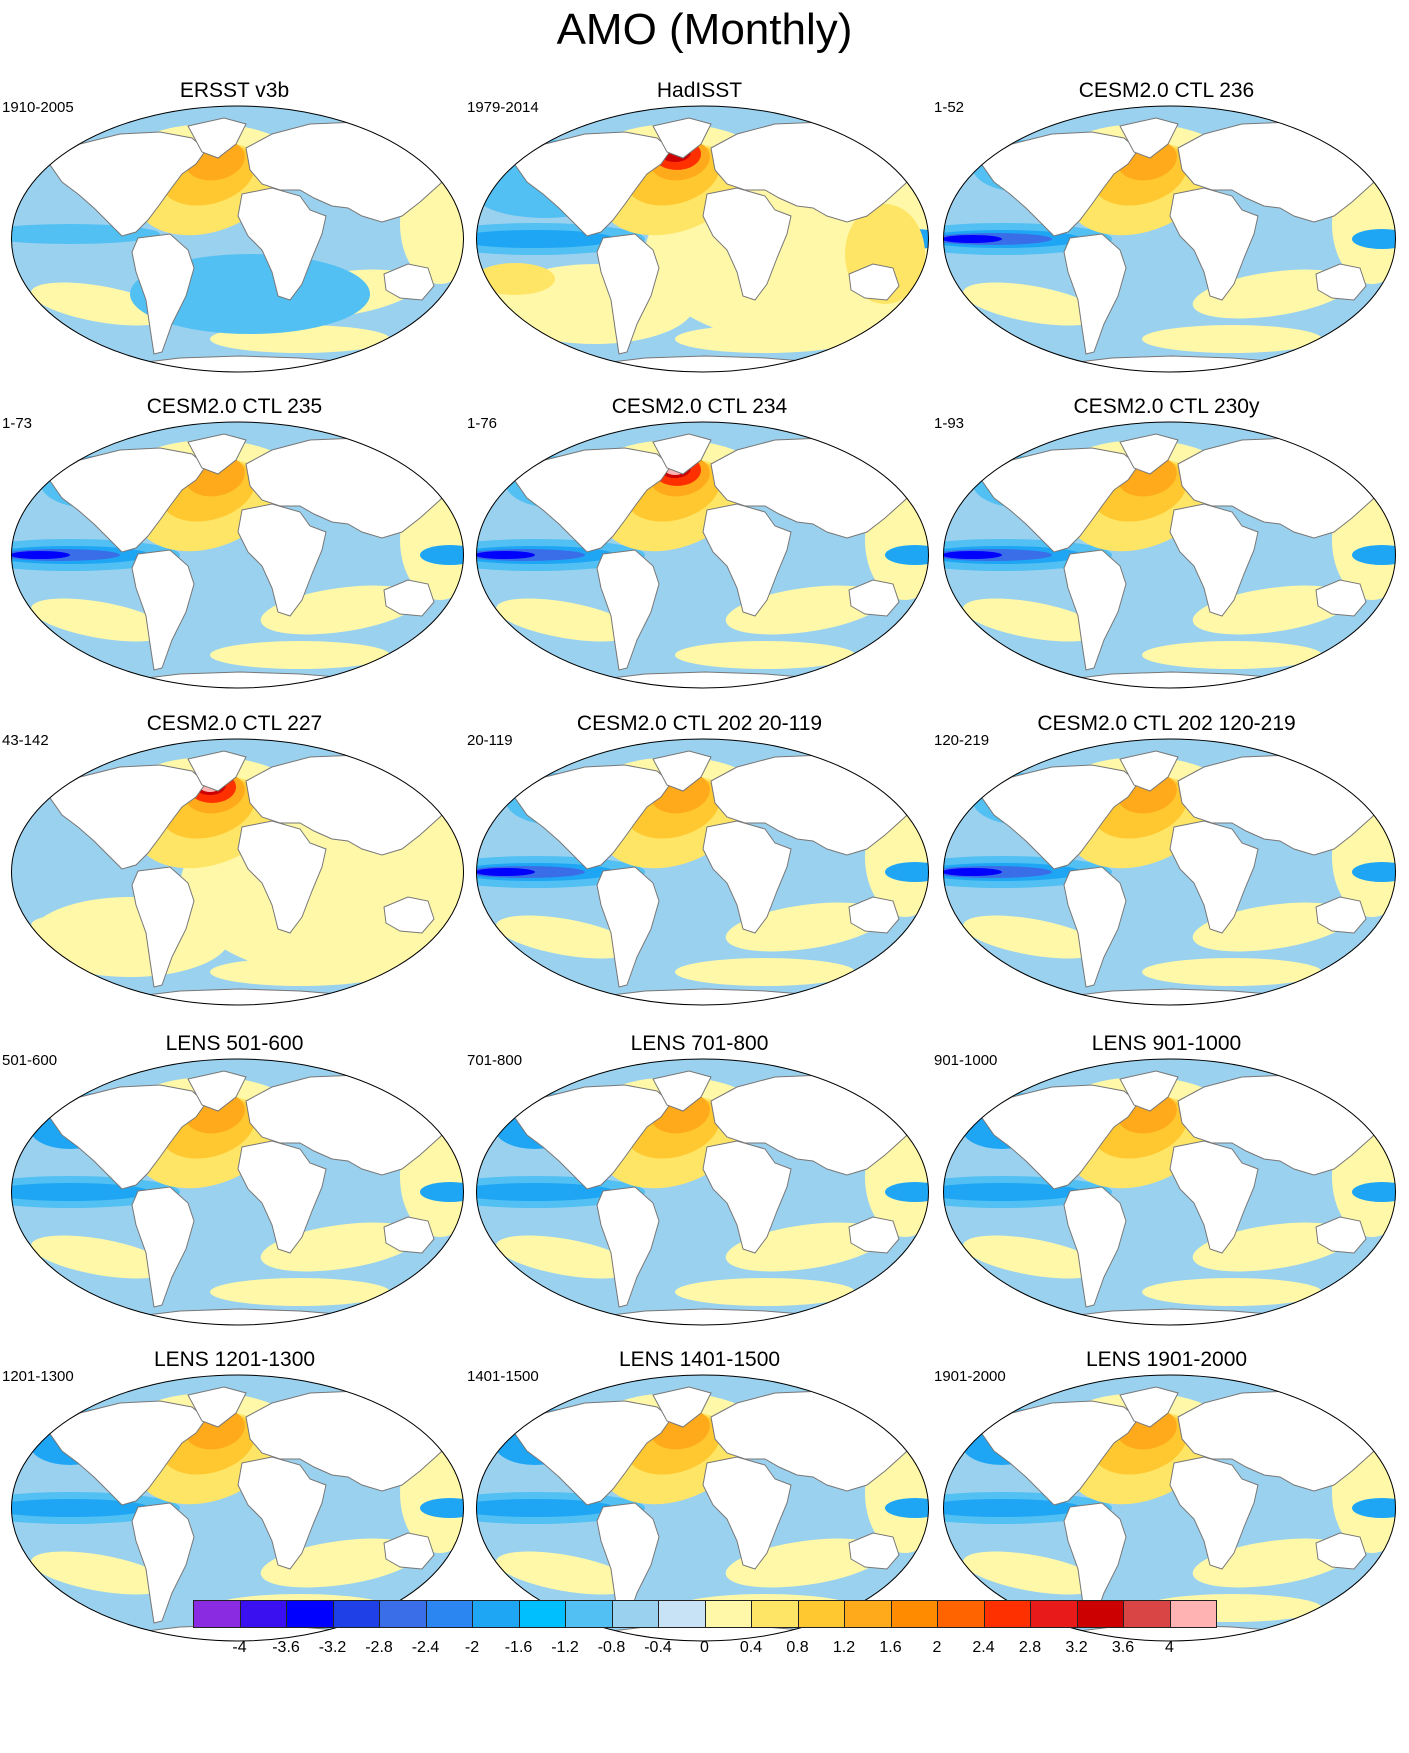 The width and height of the screenshot is (1409, 1753). I want to click on map-panel: LENS 1401-1500 1401-1500, so click(699, 1496).